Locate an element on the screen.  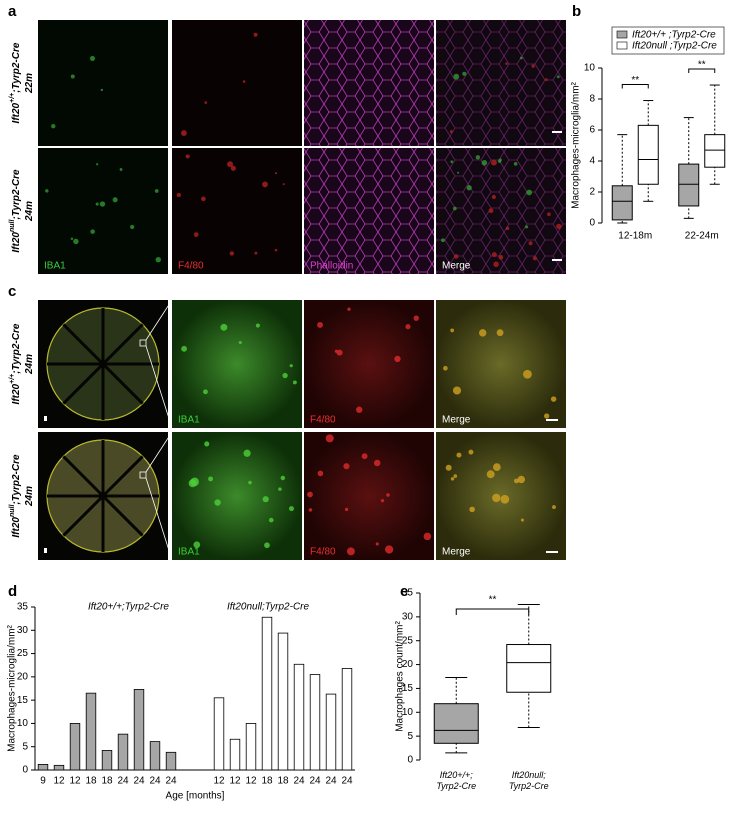
y-tick-label: 8 is located at coordinates (592, 99).